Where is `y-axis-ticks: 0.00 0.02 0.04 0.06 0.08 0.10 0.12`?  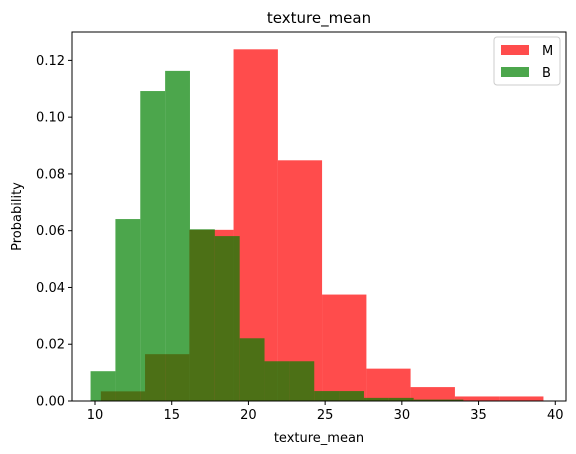 y-axis-ticks: 0.00 0.02 0.04 0.06 0.08 0.10 0.12 is located at coordinates (54, 232).